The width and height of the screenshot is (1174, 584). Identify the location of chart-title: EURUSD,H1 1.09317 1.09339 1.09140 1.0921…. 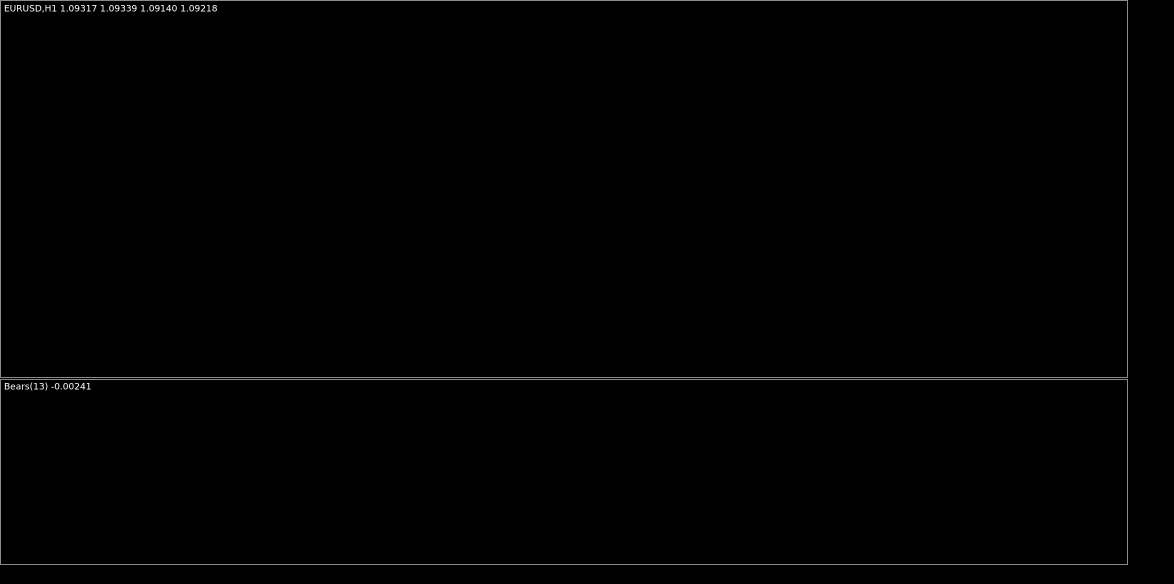
(111, 10).